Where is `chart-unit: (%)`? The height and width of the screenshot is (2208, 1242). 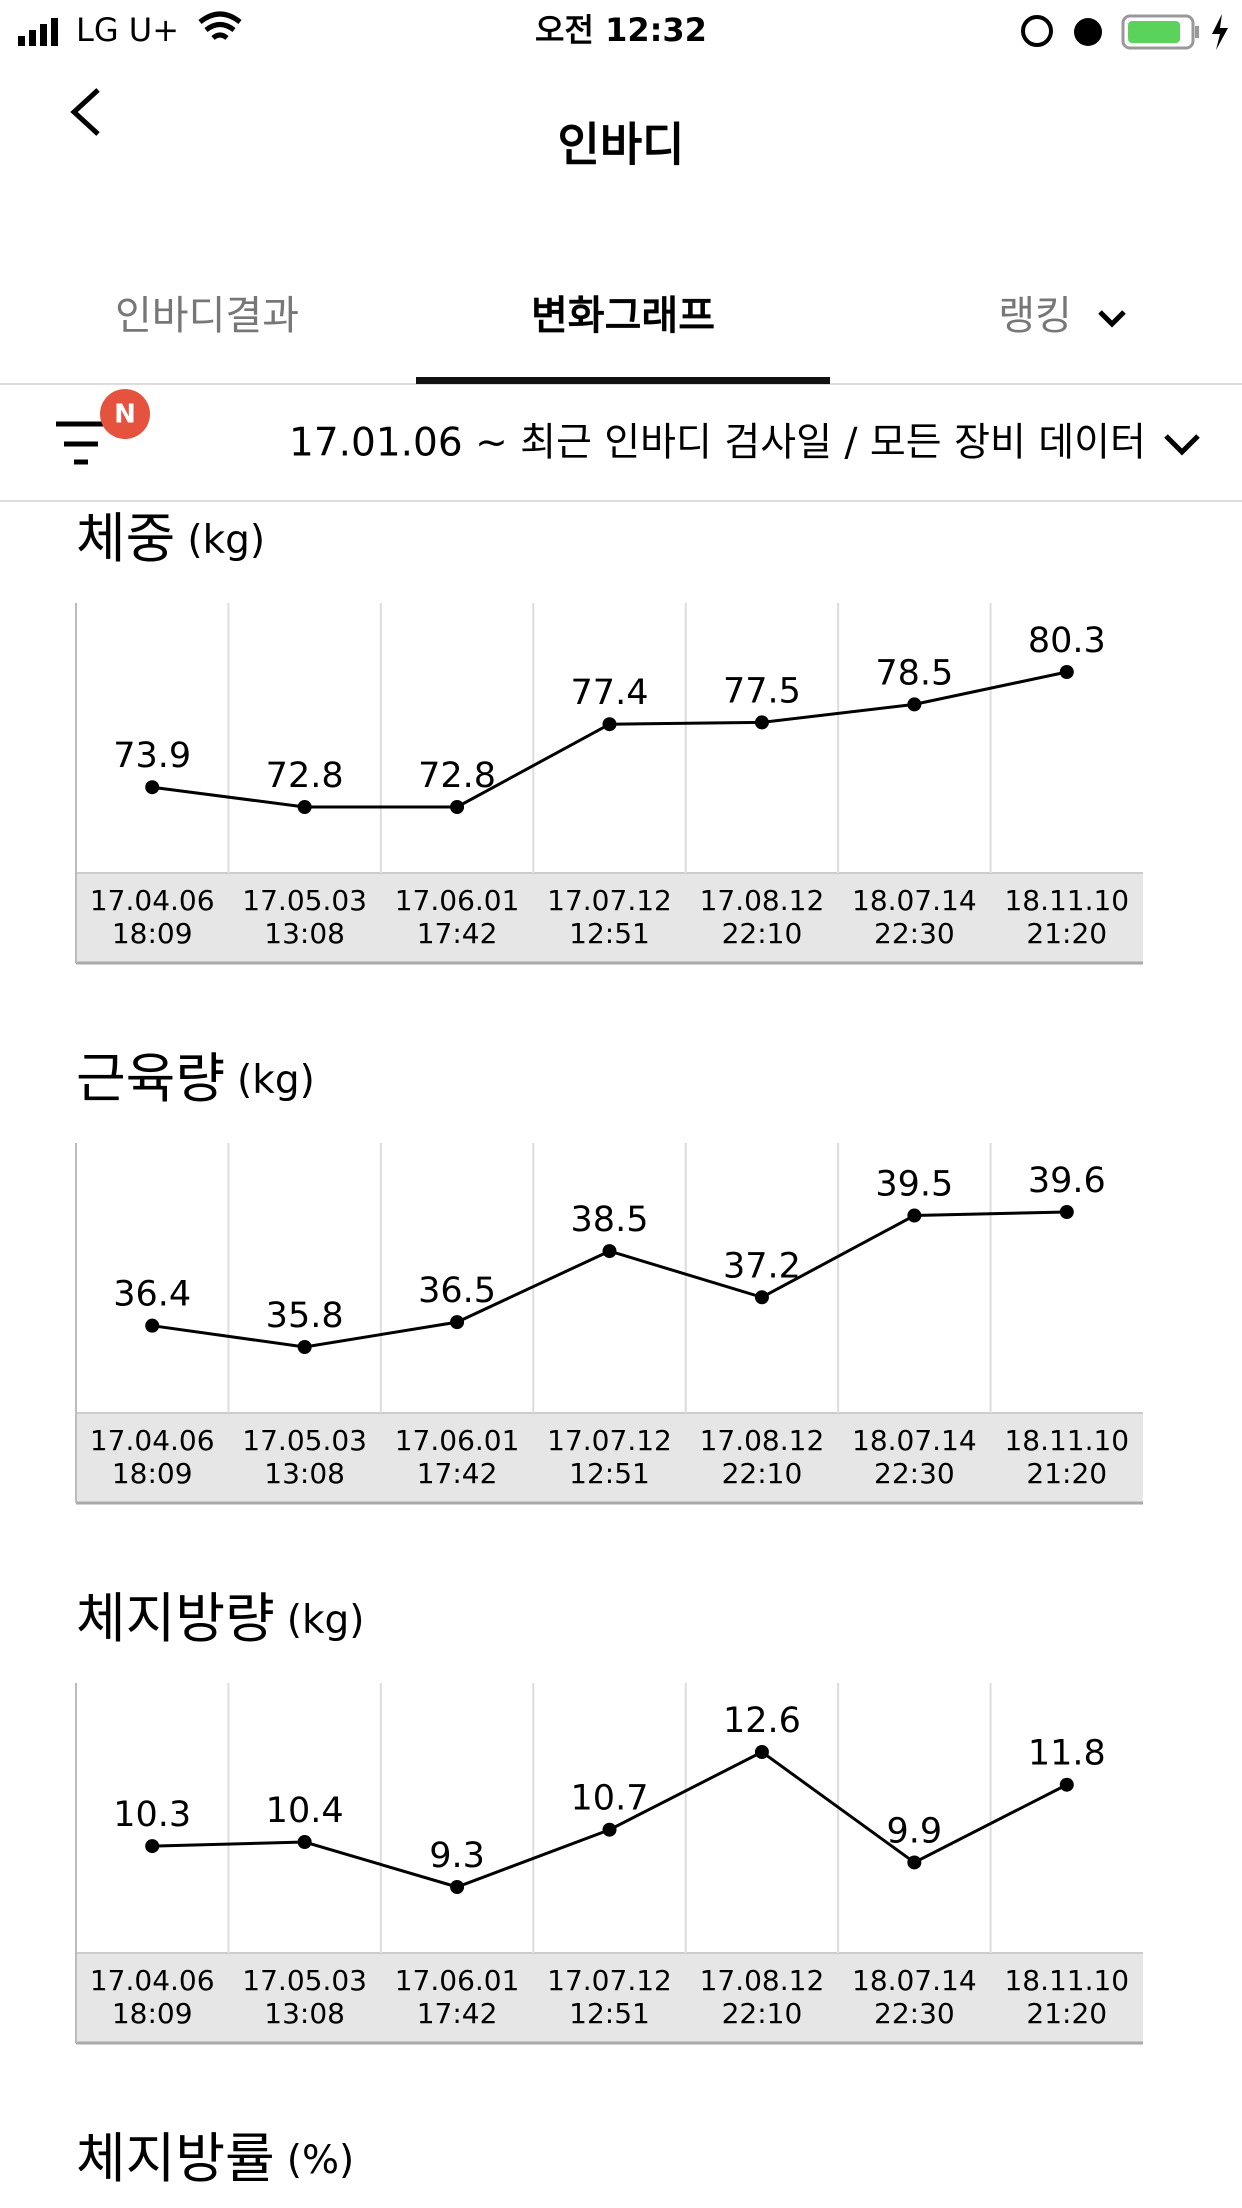 chart-unit: (%) is located at coordinates (321, 2160).